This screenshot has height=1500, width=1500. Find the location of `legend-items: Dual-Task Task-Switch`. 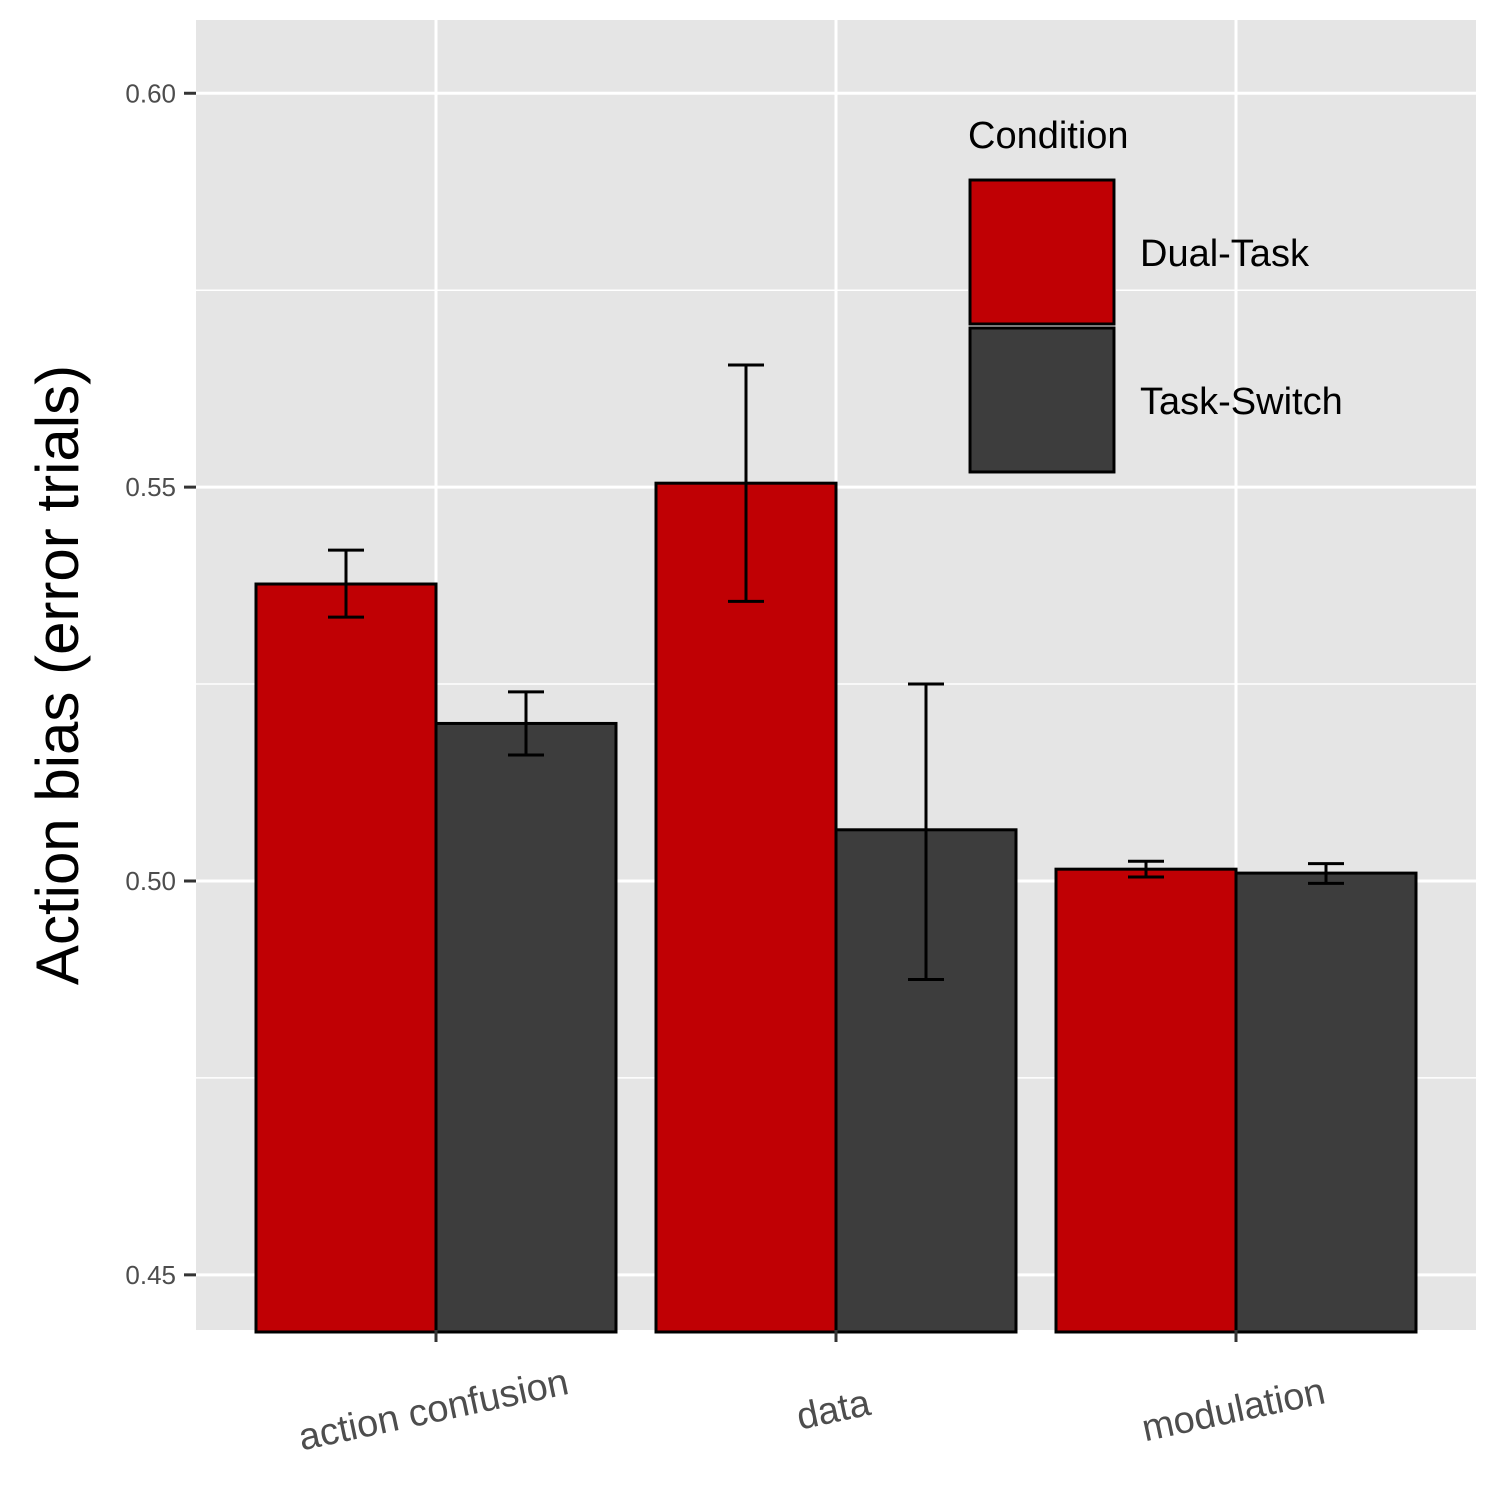

legend-items: Dual-Task Task-Switch is located at coordinates (1155, 326).